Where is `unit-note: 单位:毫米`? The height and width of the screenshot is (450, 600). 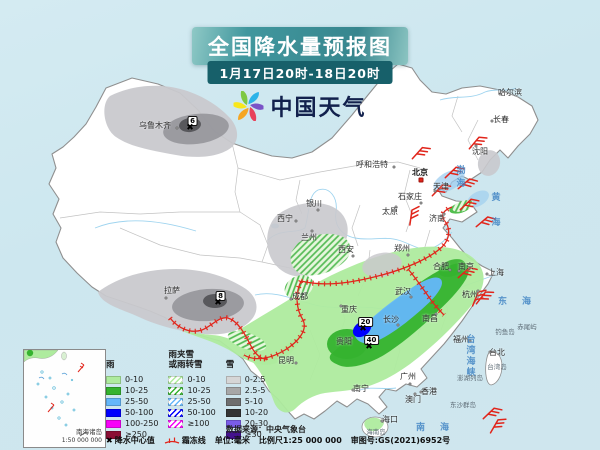
unit-note: 单位:毫米 is located at coordinates (232, 440).